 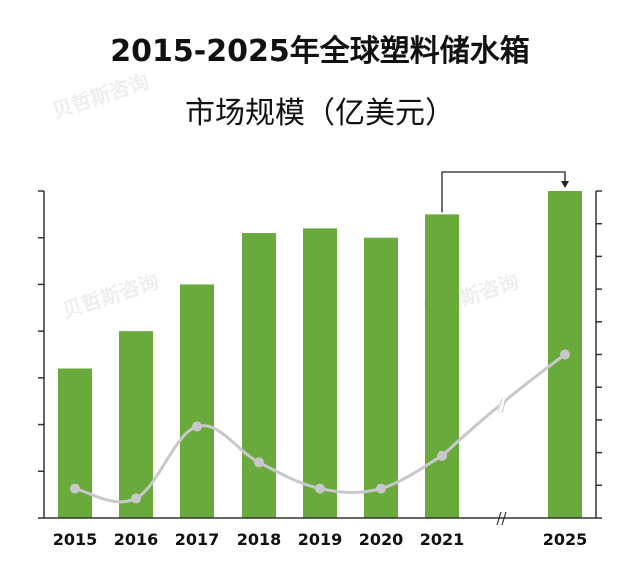 I want to click on chart-title-line1: 2015-2025年全球塑料储水箱, so click(x=320, y=51).